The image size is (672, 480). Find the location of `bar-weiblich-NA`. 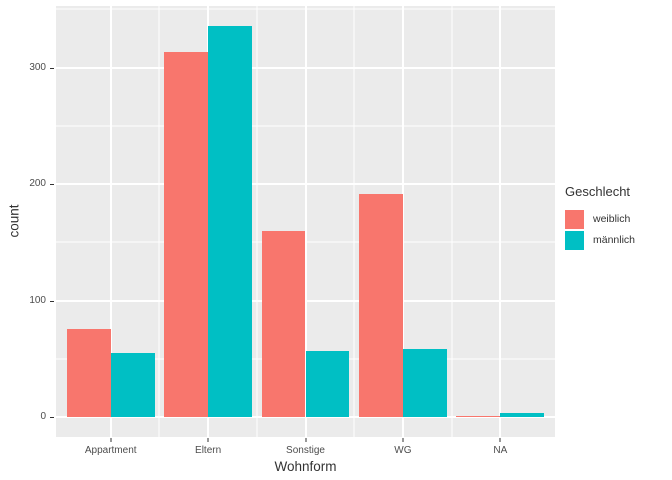

bar-weiblich-NA is located at coordinates (478, 417).